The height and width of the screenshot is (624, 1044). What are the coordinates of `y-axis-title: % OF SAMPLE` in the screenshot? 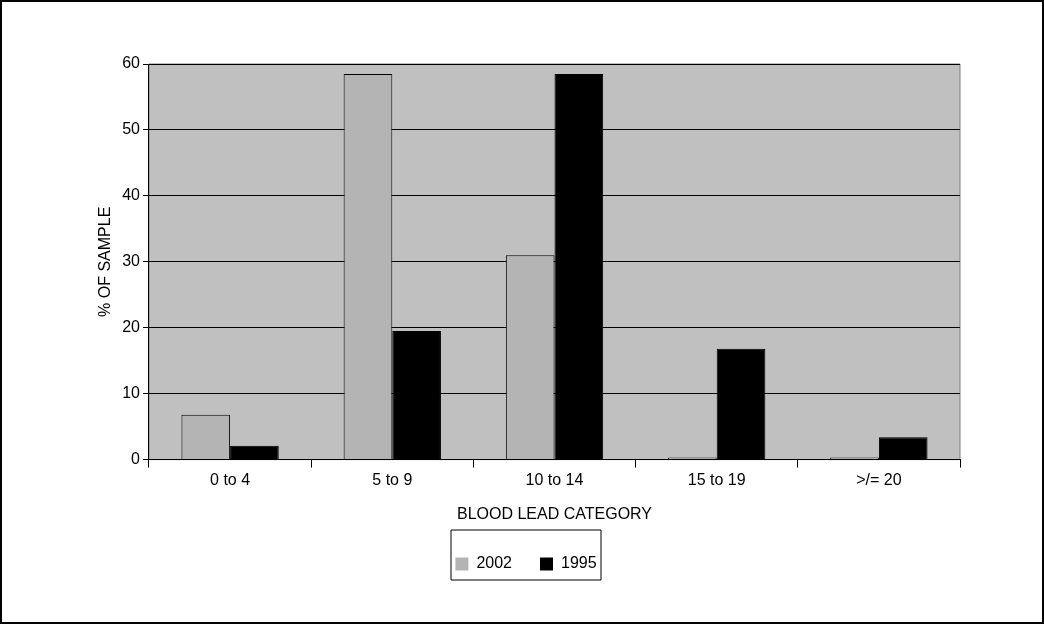 It's located at (105, 261).